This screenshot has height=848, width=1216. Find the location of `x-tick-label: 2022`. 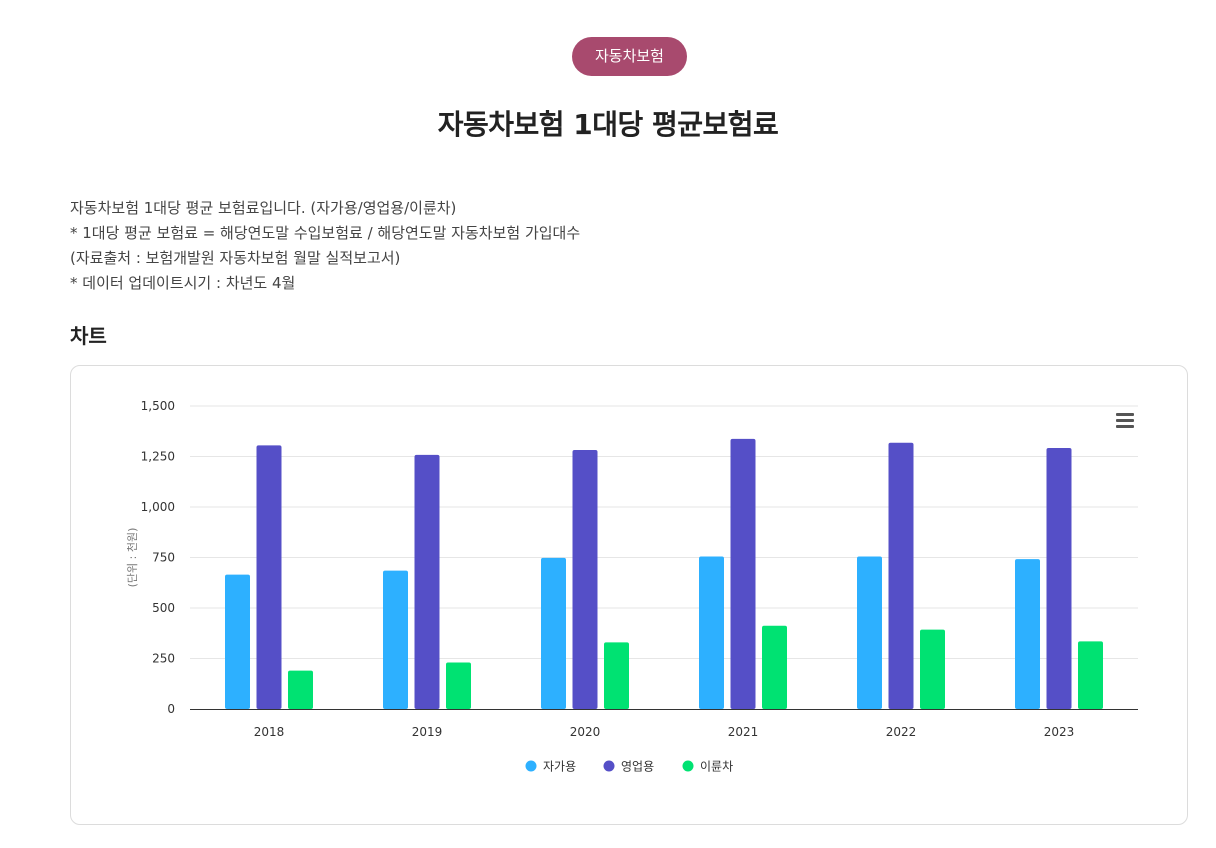

x-tick-label: 2022 is located at coordinates (901, 732).